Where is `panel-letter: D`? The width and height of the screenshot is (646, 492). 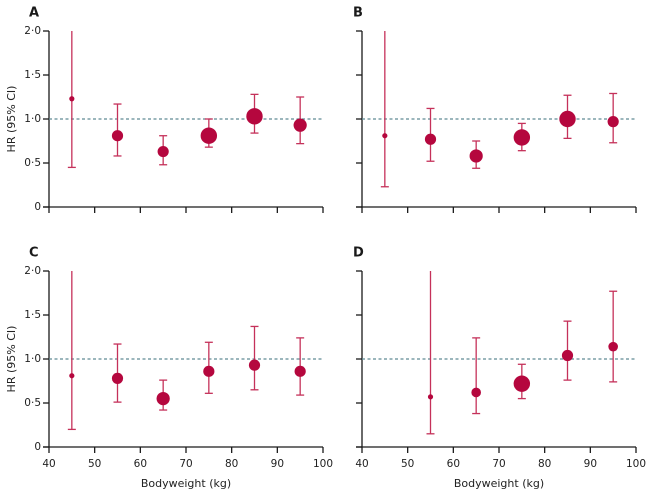
panel-letter: D is located at coordinates (358, 253).